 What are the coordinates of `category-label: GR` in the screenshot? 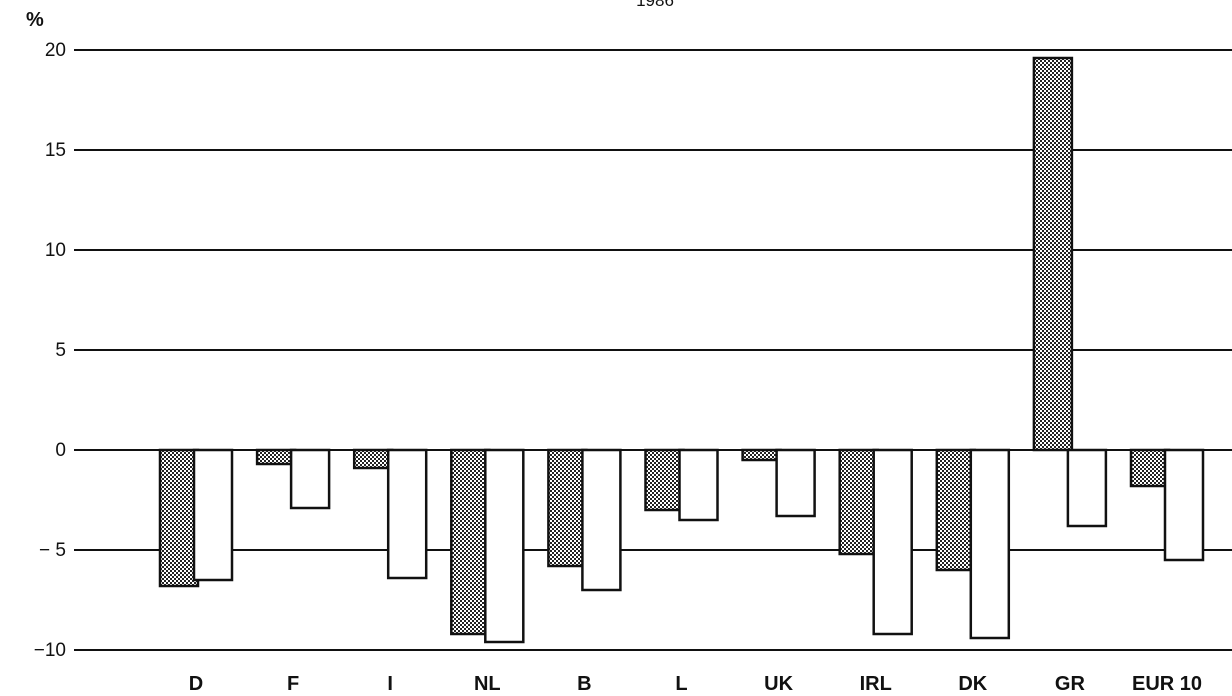 It's located at (1070, 684).